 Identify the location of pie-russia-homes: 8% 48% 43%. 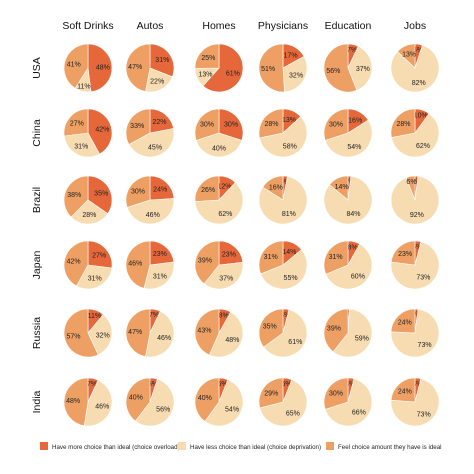
(219, 333).